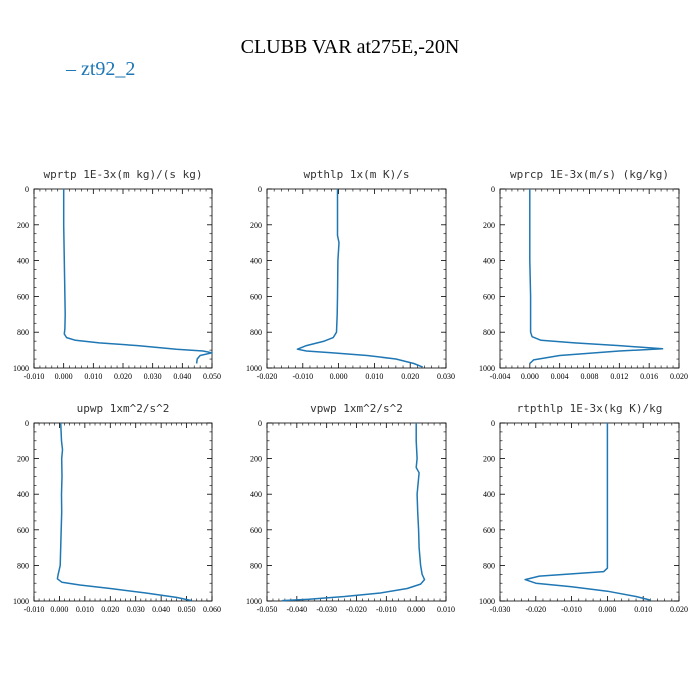 The width and height of the screenshot is (700, 700). I want to click on figure-title: CLUBB VAR at275E,-20N, so click(350, 47).